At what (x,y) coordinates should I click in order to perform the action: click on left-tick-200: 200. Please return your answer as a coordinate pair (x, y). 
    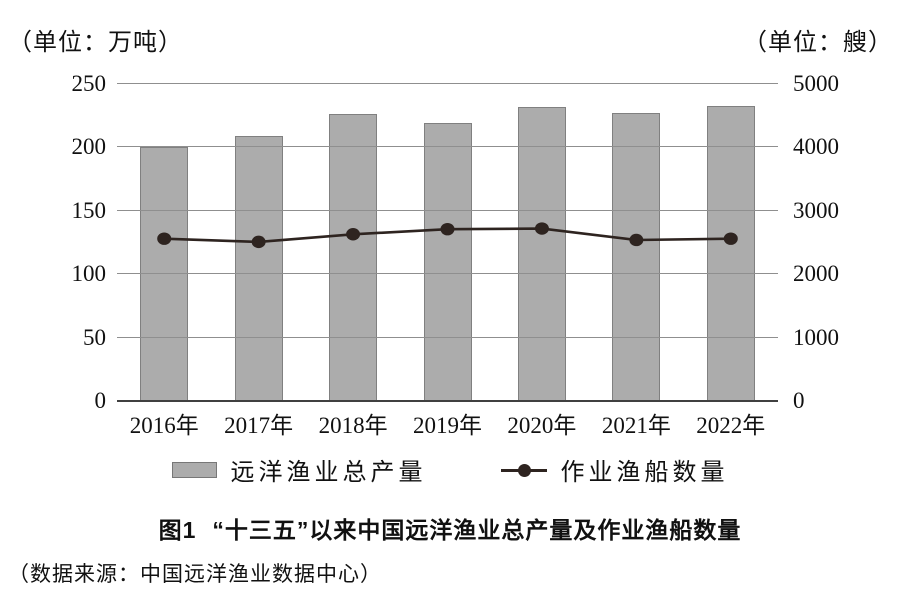
    Looking at the image, I should click on (89, 147).